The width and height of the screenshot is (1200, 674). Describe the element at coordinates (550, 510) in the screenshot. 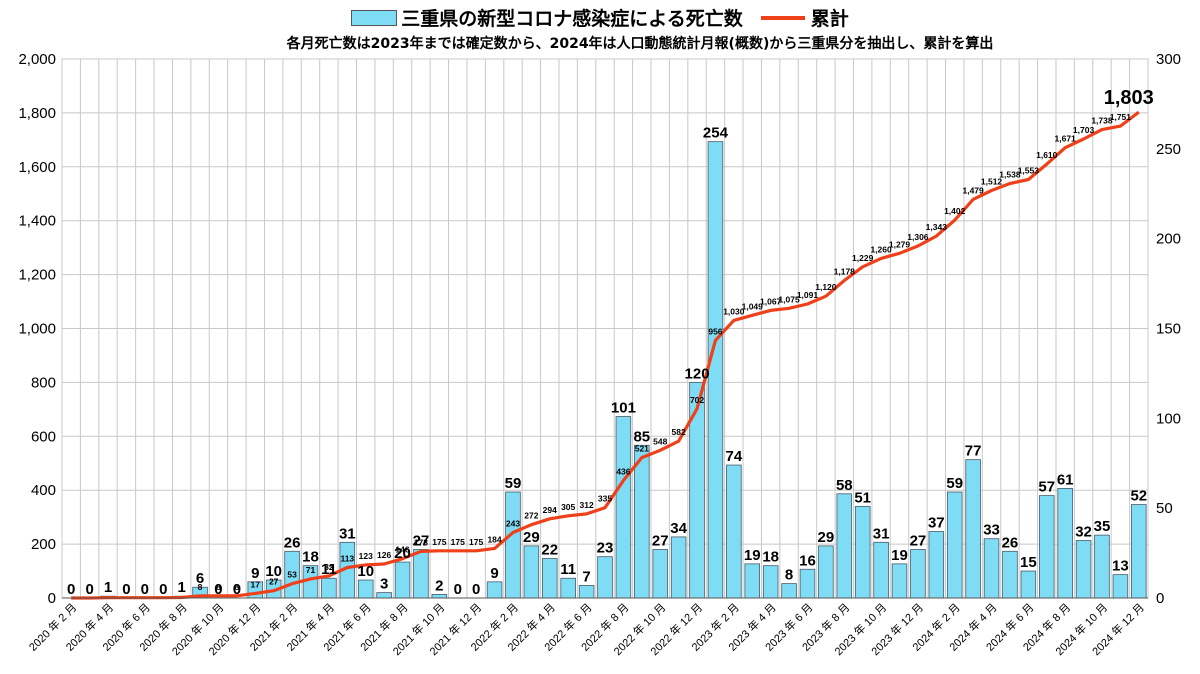

I see `cumulative-value-label: 294` at that location.